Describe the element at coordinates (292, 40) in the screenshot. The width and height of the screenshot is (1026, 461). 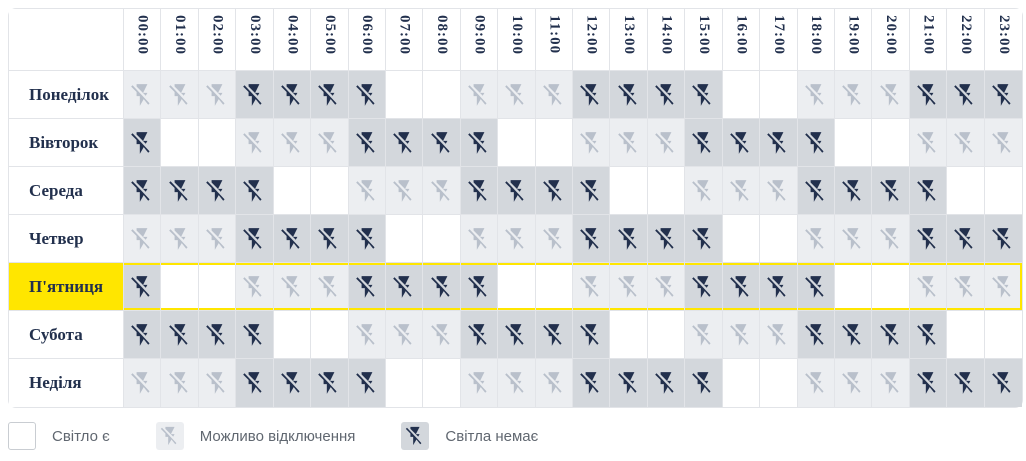
I see `hour-header: 04:00` at that location.